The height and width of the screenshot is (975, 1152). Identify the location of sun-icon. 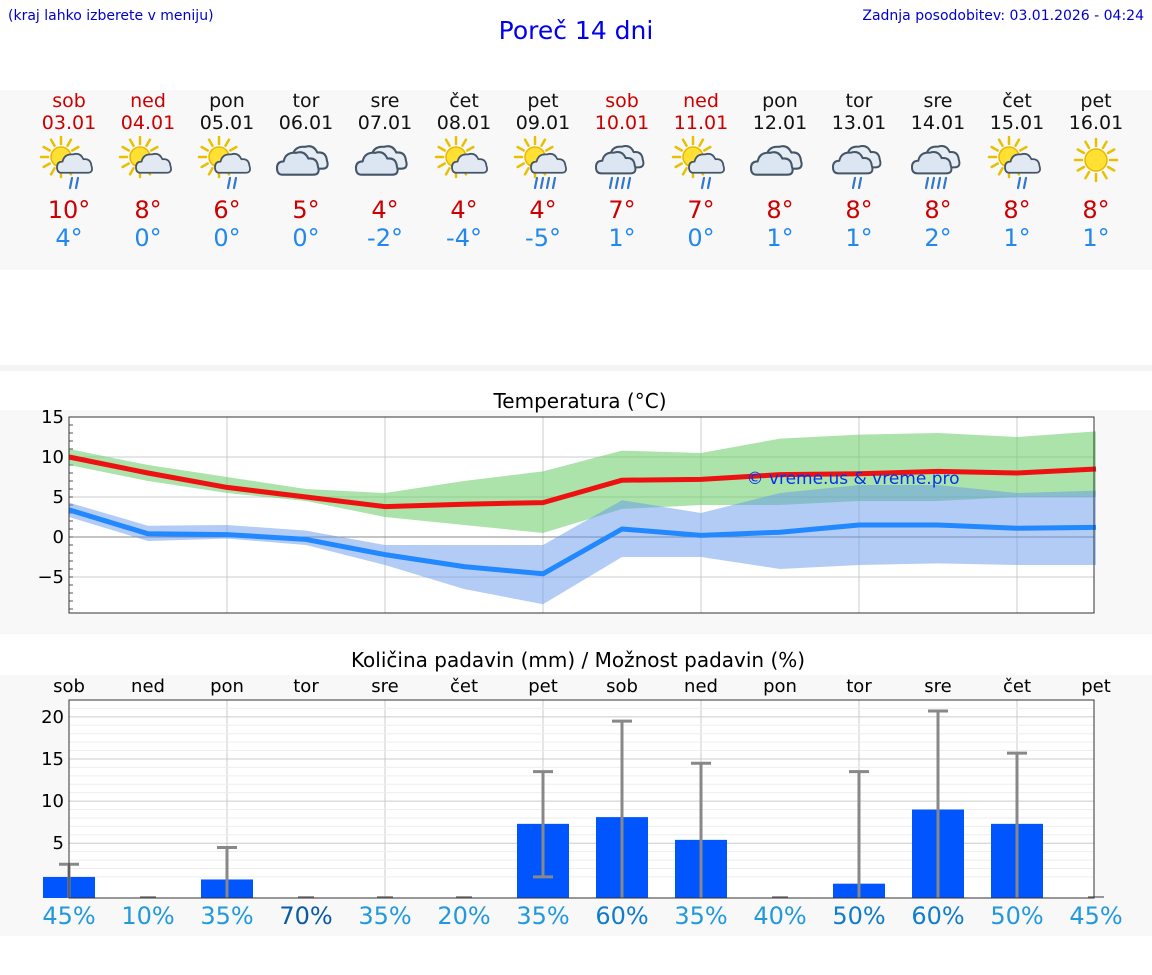
(1096, 160).